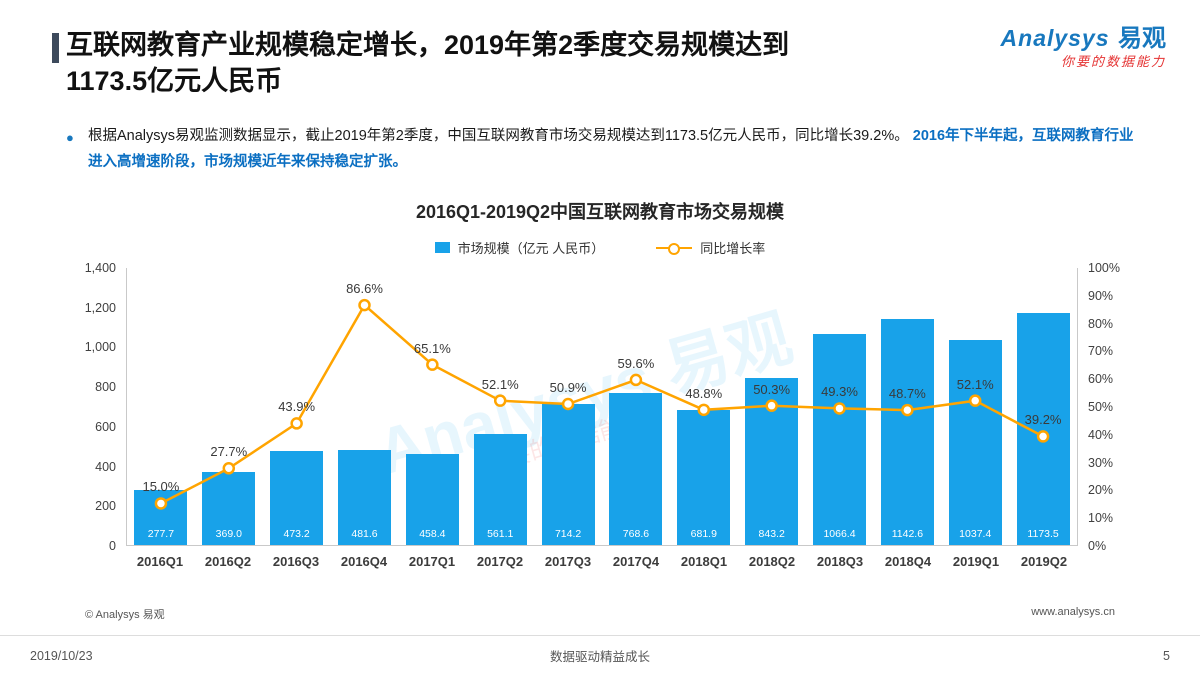  What do you see at coordinates (125, 615) in the screenshot?
I see `copyright-text: © Analysys 易观` at bounding box center [125, 615].